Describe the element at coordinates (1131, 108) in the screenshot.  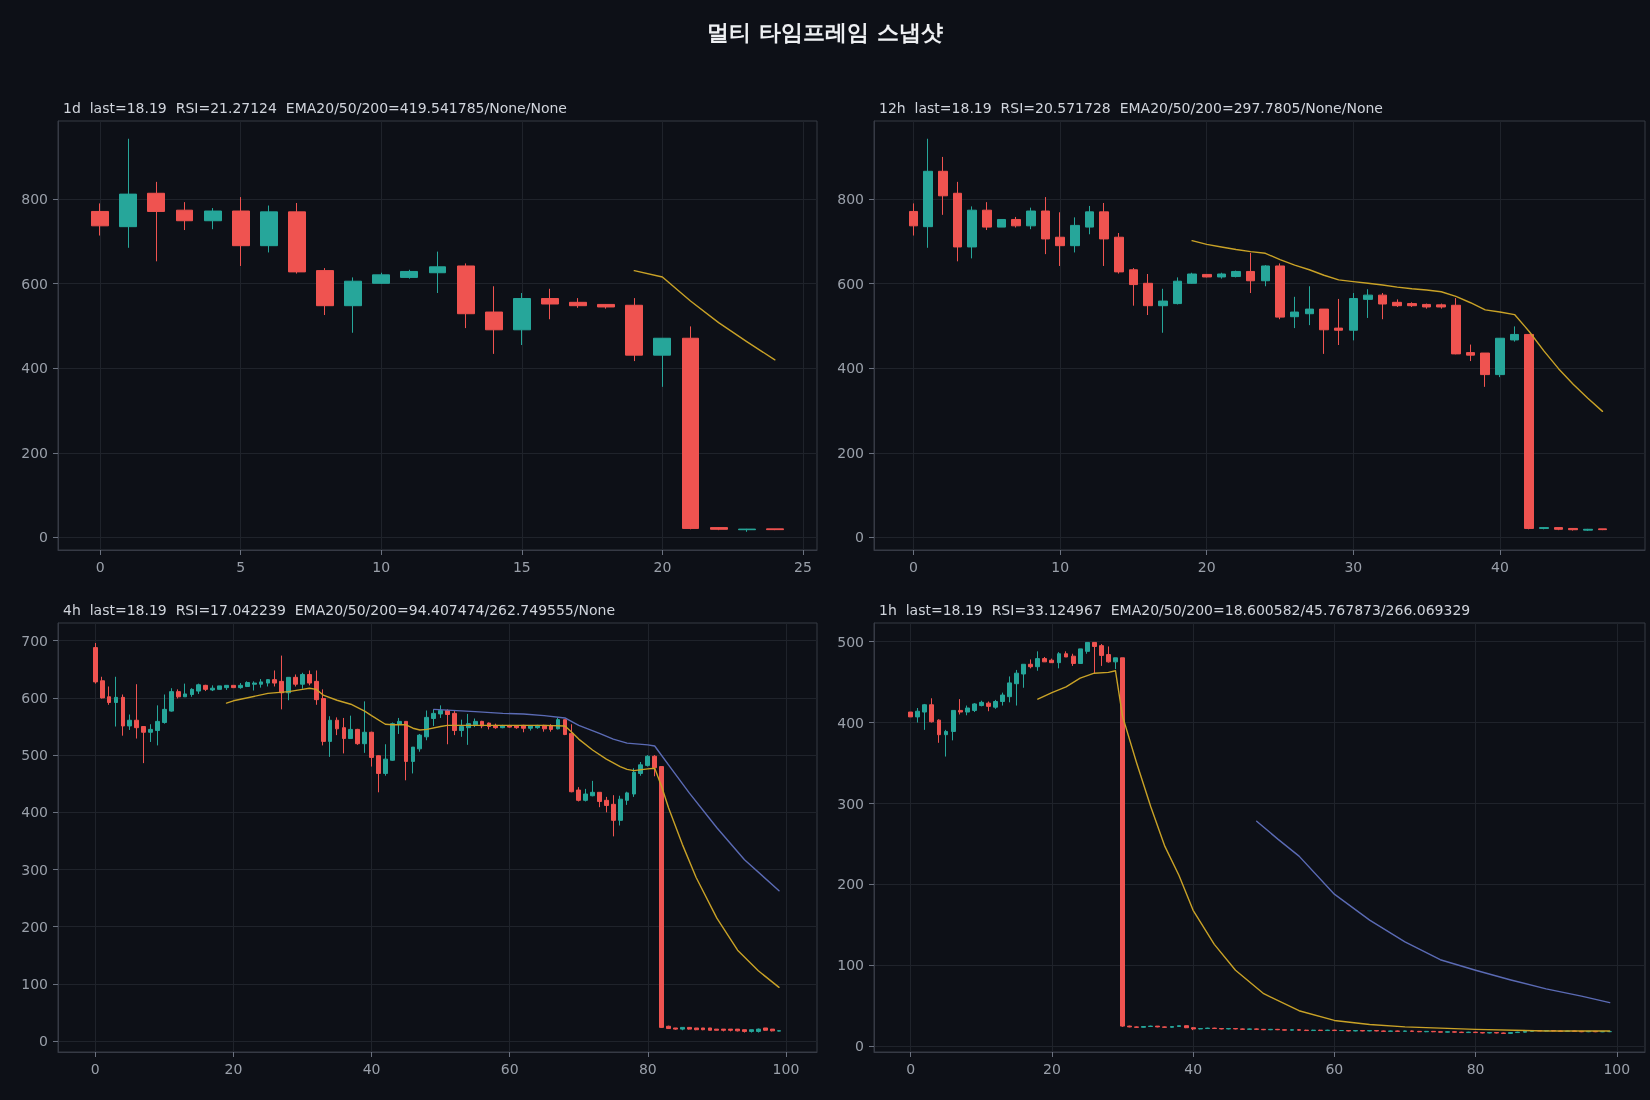
I see `chart-title: 12h last=18.19 RSI=20.571728 EMA20/50/200=297.7805/None/None` at that location.